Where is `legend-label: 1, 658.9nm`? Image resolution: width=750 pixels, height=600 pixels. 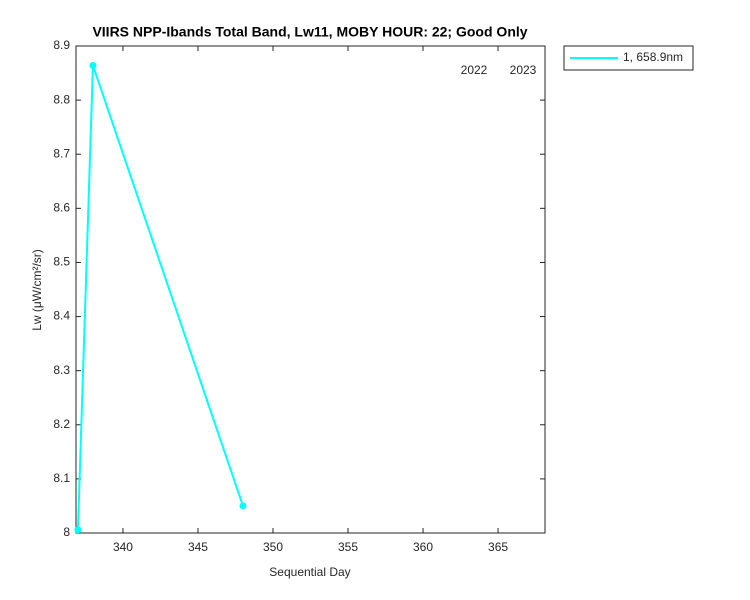
legend-label: 1, 658.9nm is located at coordinates (653, 57).